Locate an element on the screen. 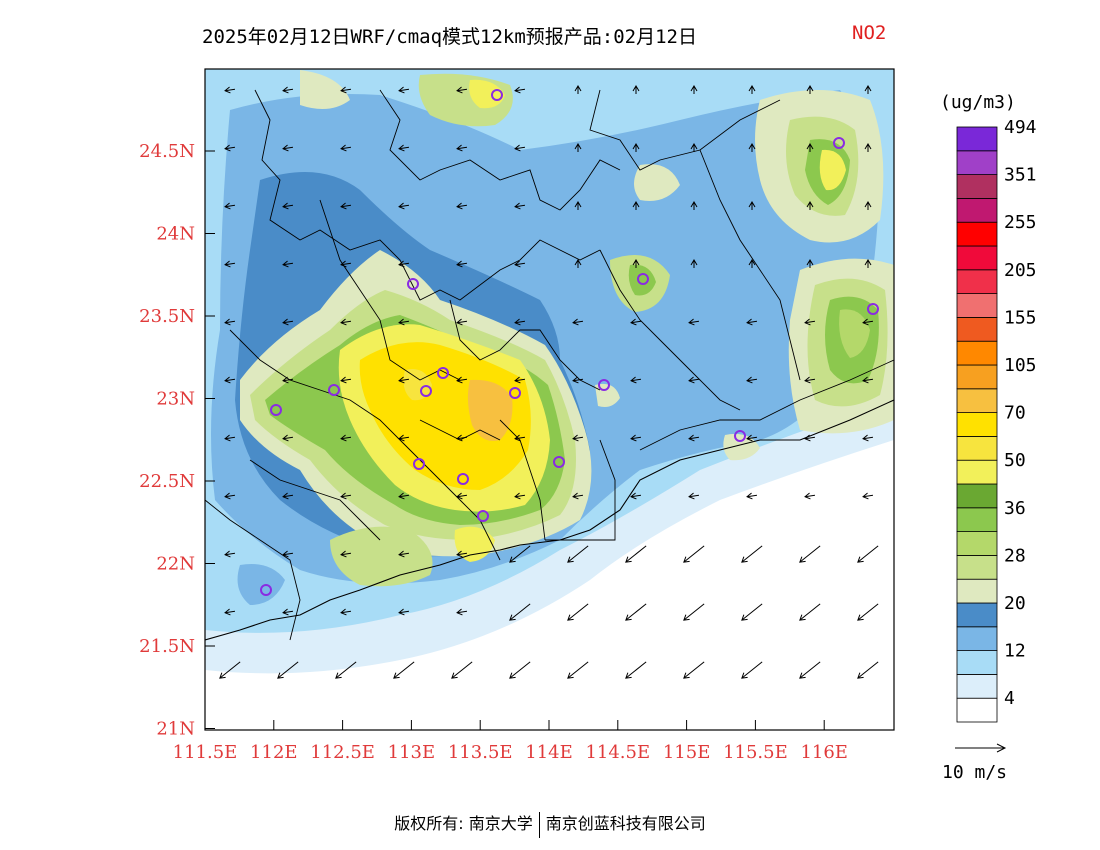 Image resolution: width=1100 pixels, height=850 pixels. lat-tick-label: 22N is located at coordinates (175, 564).